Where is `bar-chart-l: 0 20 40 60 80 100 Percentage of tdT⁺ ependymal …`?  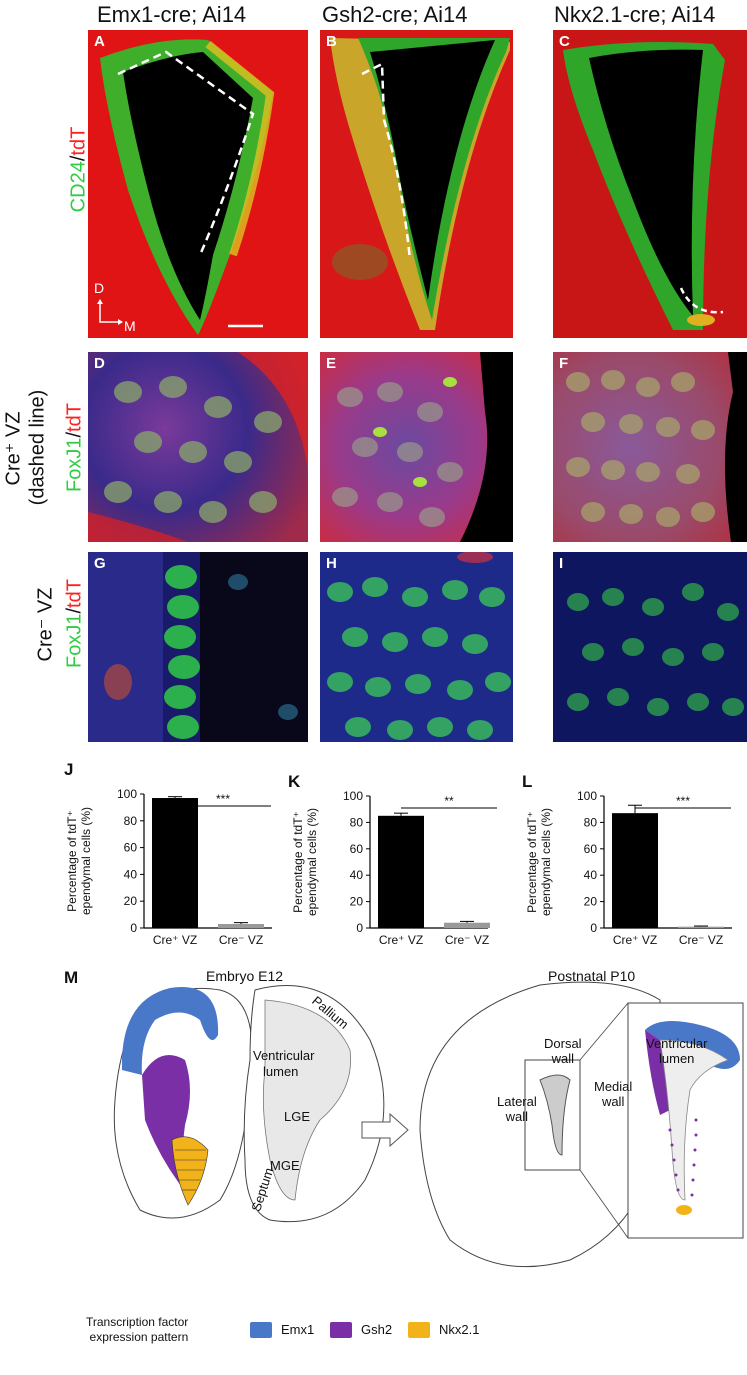 bar-chart-l: 0 20 40 60 80 100 Percentage of tdT⁺ ependymal … is located at coordinates (628, 868).